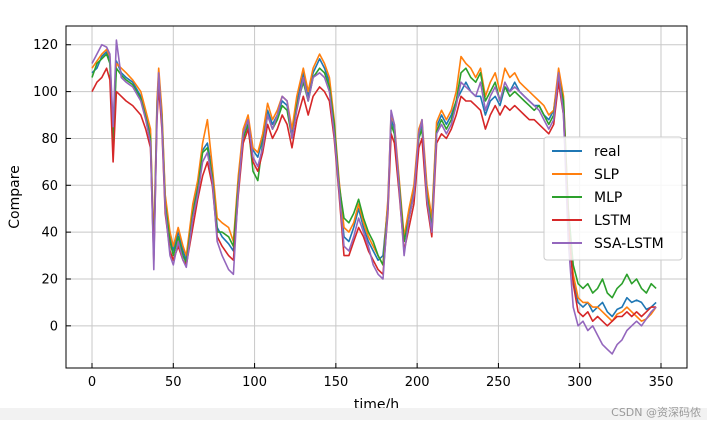 This screenshot has height=424, width=707. I want to click on legend-box, so click(613, 198).